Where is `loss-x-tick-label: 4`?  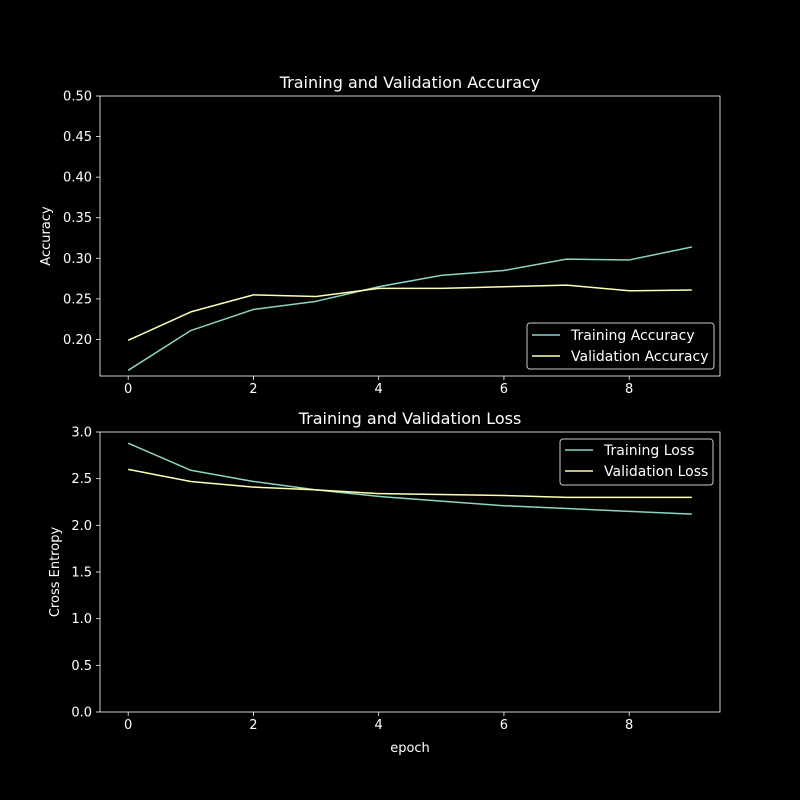
loss-x-tick-label: 4 is located at coordinates (379, 725).